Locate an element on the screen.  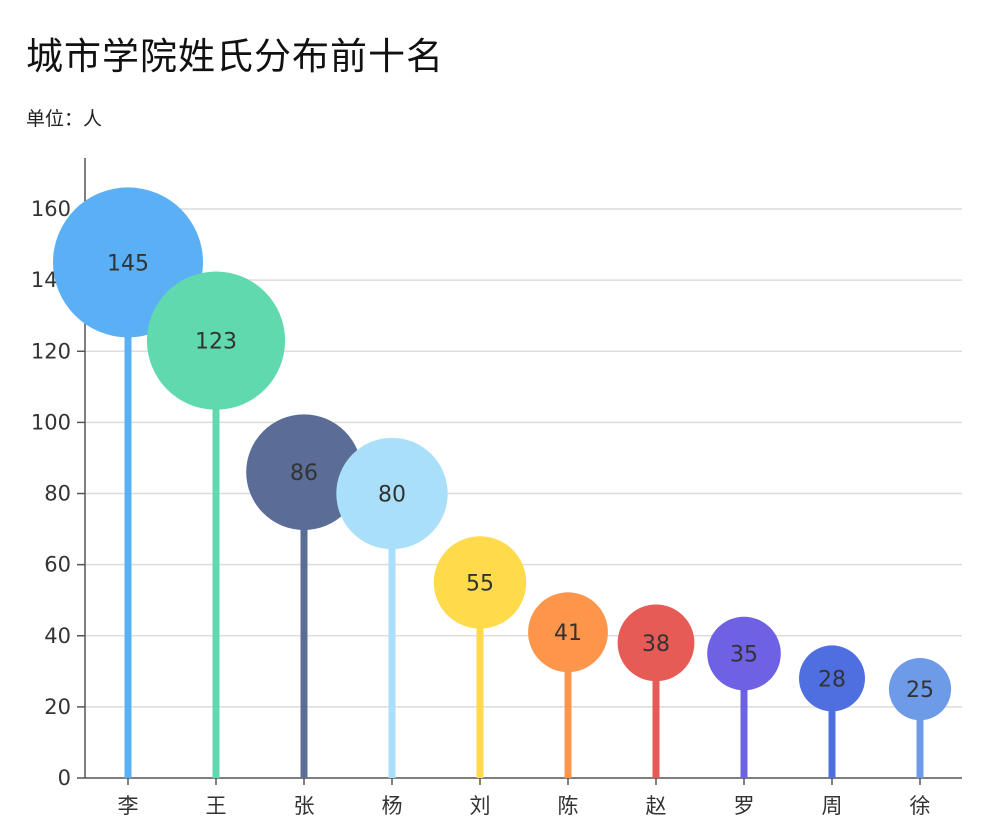
data-value-label: 145 is located at coordinates (128, 263).